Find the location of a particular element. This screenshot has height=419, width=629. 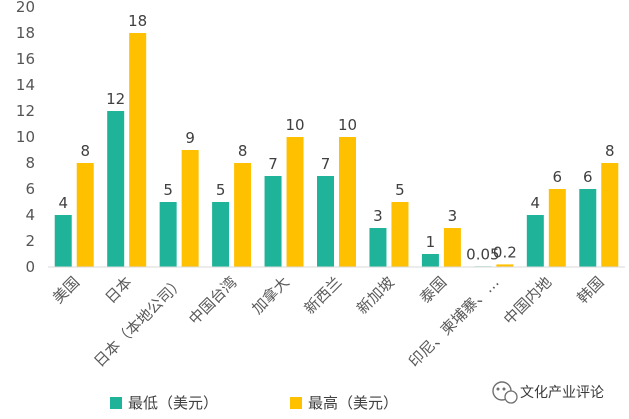

legend: 最低（美元） 最高（美元） is located at coordinates (254, 403).